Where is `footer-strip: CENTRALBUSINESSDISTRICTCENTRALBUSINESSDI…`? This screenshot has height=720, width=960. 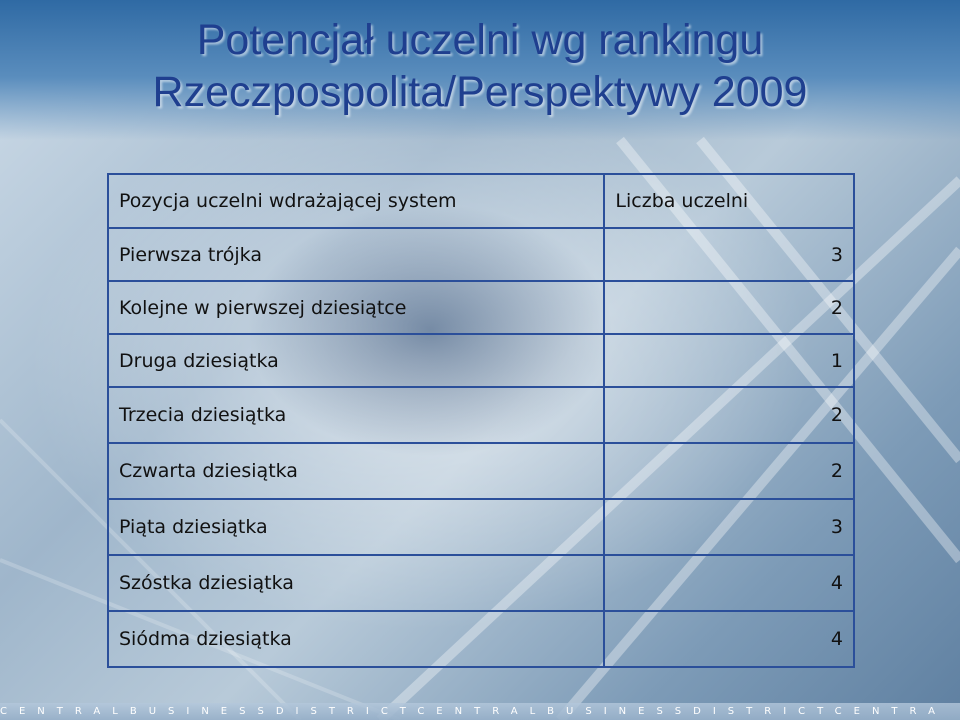
footer-strip: CENTRALBUSINESSDISTRICTCENTRALBUSINESSDI… is located at coordinates (480, 711).